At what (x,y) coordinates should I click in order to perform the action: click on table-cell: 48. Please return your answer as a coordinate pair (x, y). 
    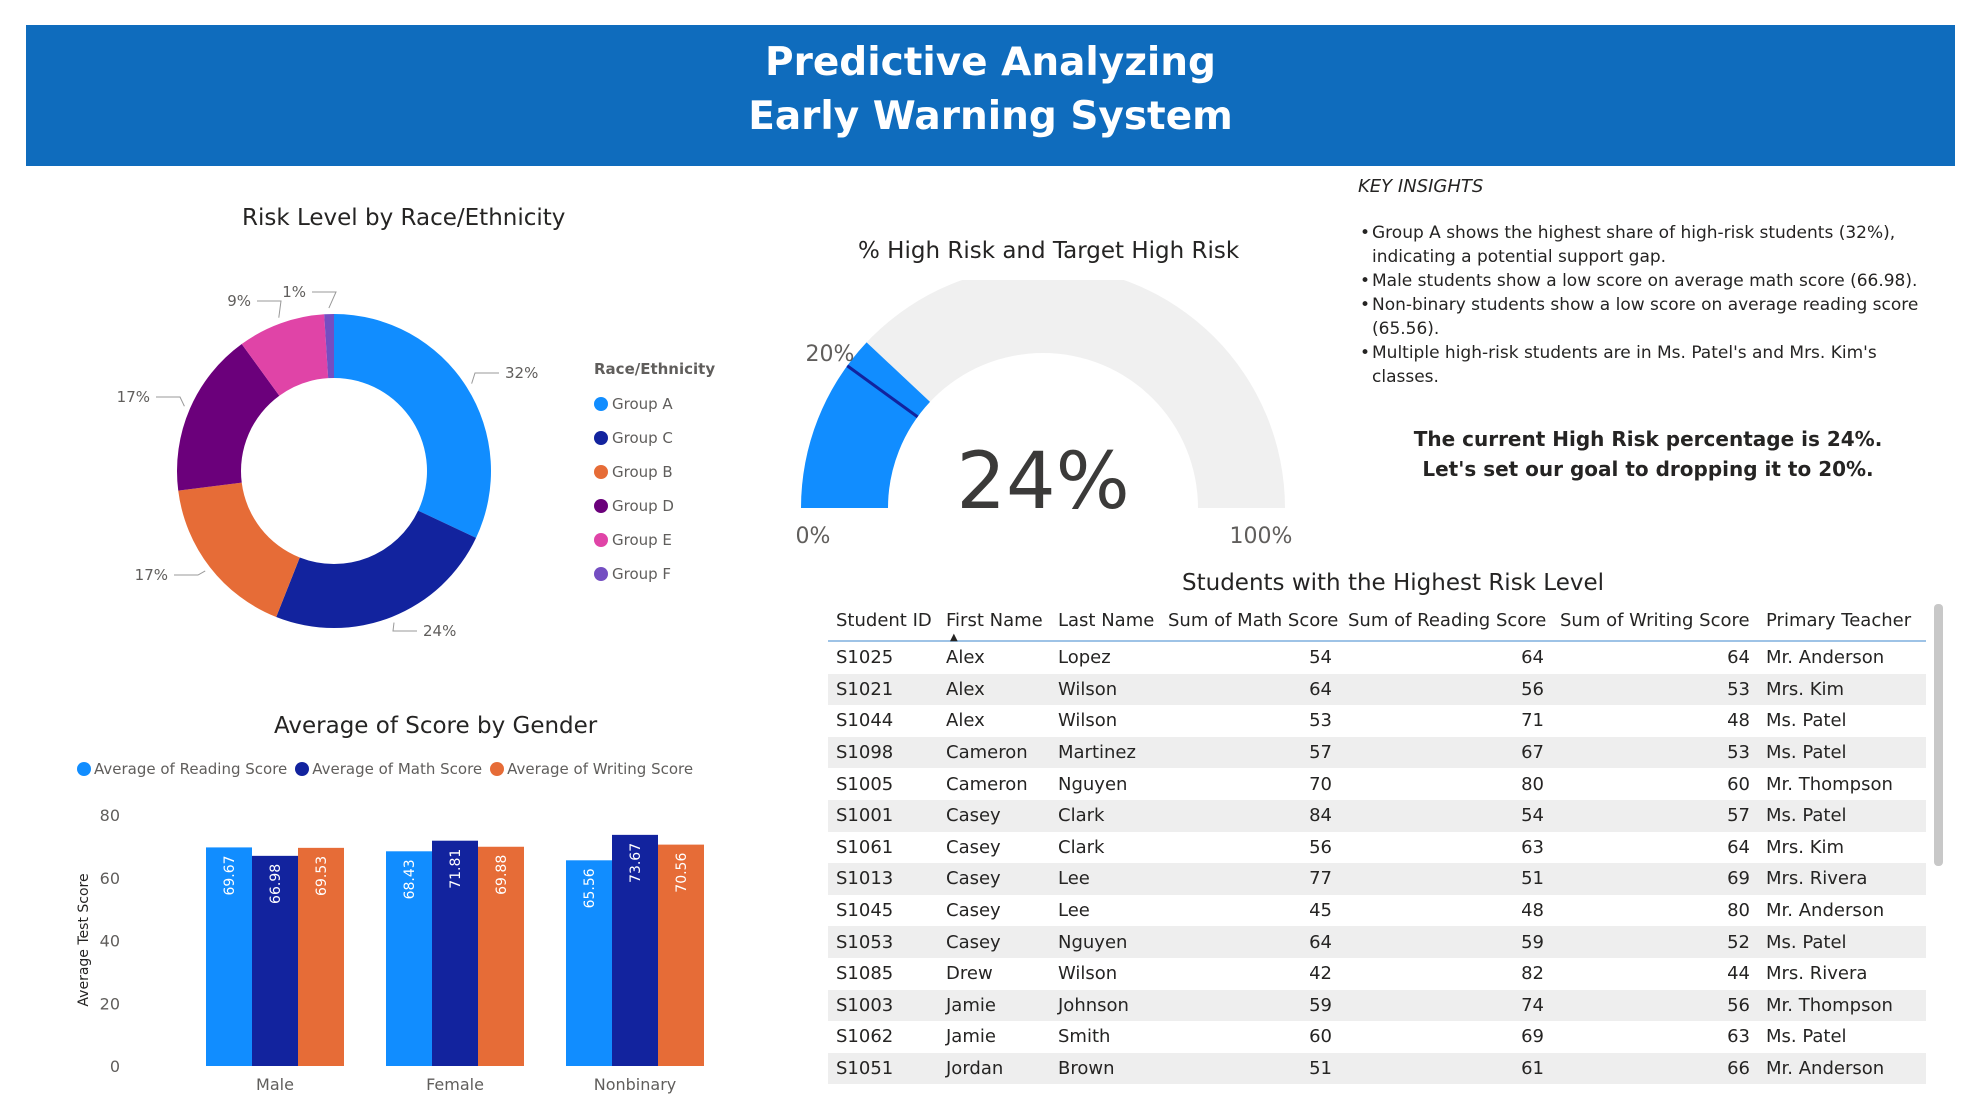
    Looking at the image, I should click on (1532, 911).